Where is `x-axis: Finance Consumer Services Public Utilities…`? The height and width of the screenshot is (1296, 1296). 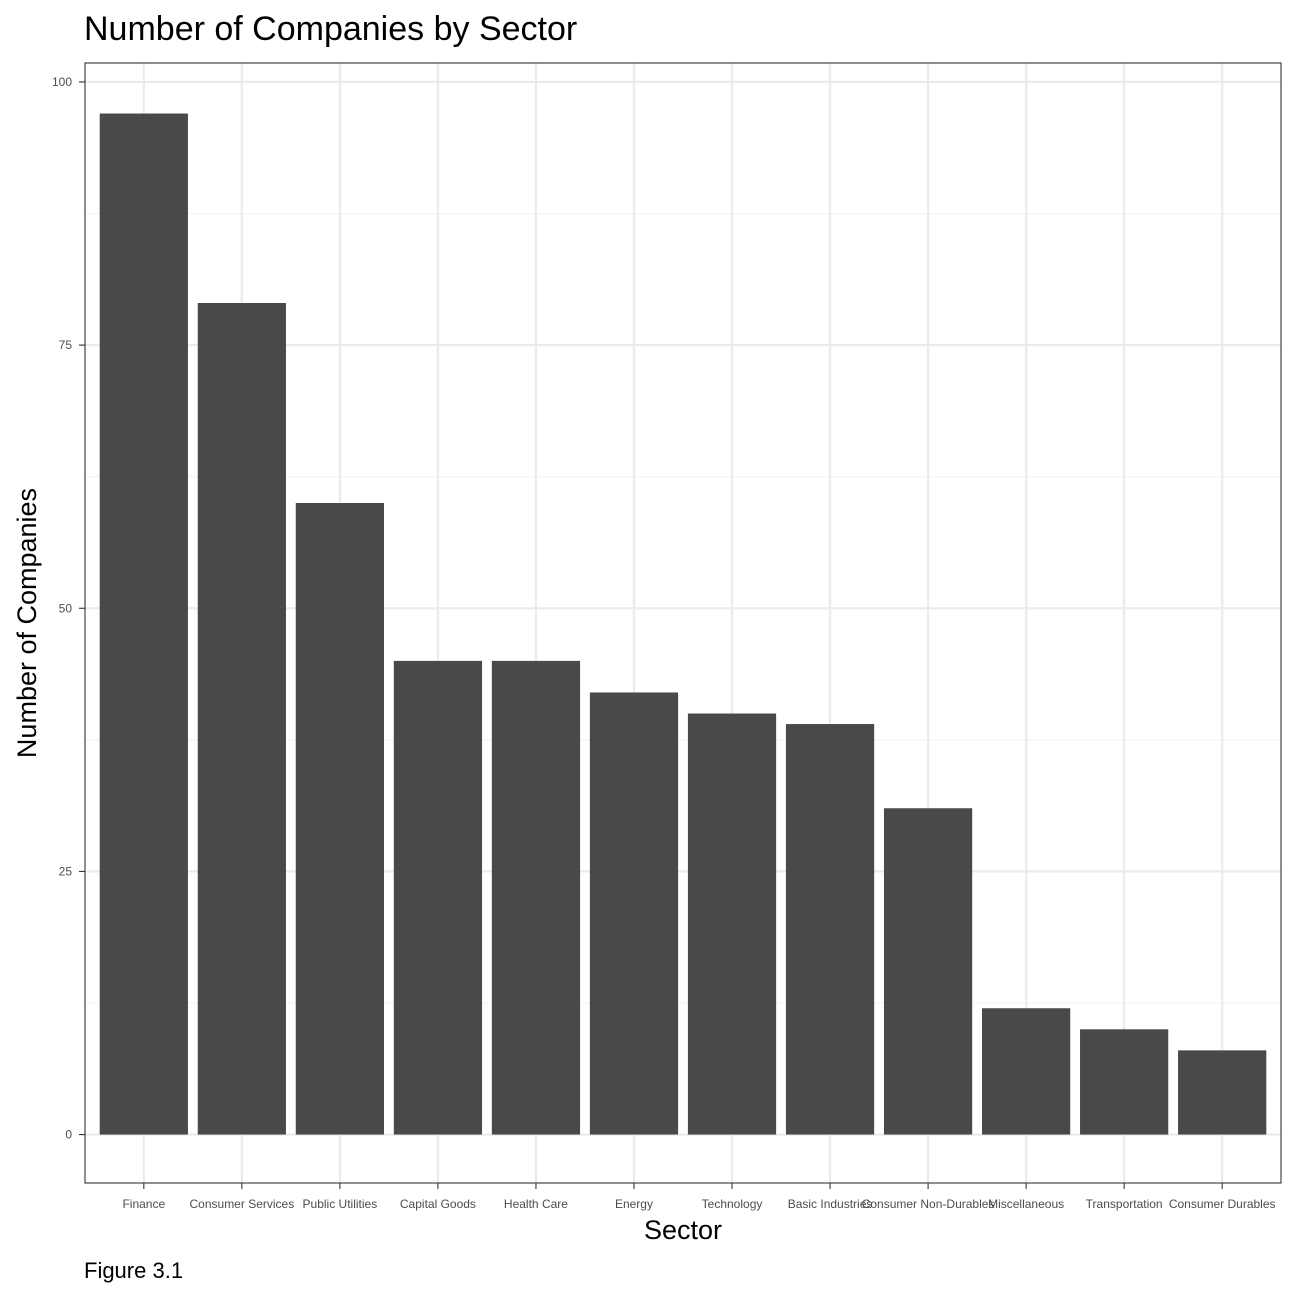 x-axis: Finance Consumer Services Public Utilities… is located at coordinates (699, 1197).